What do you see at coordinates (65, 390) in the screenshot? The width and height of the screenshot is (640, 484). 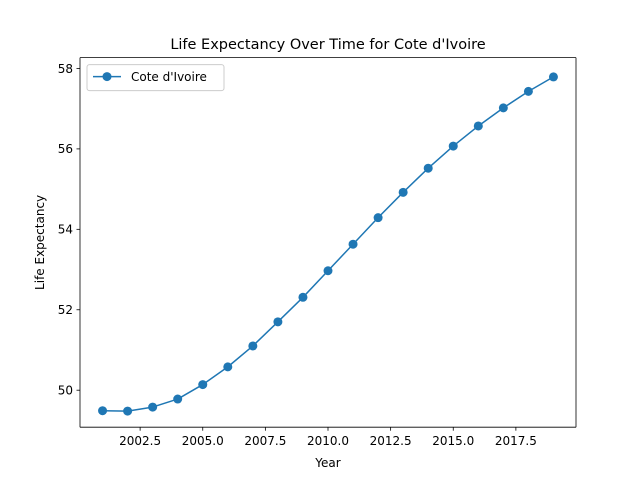 I see `y-tick-label: 50` at bounding box center [65, 390].